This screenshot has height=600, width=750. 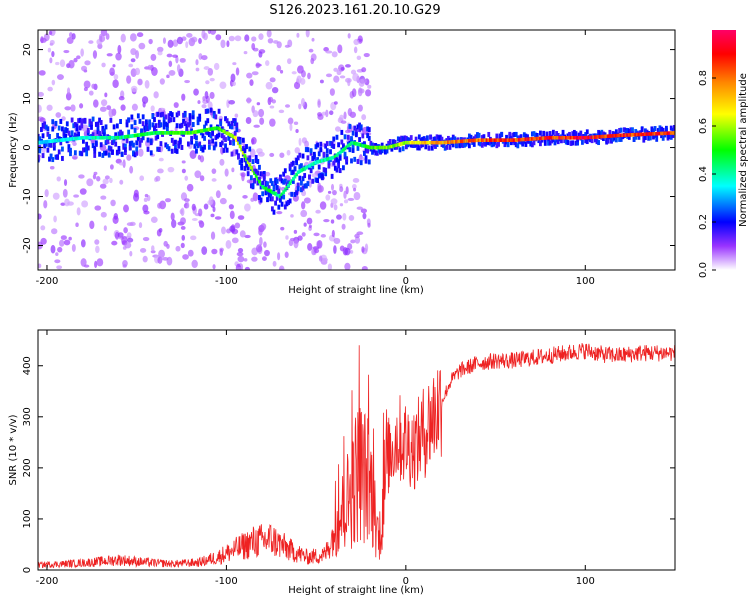 What do you see at coordinates (27, 365) in the screenshot?
I see `snr-y-tick-label: 400` at bounding box center [27, 365].